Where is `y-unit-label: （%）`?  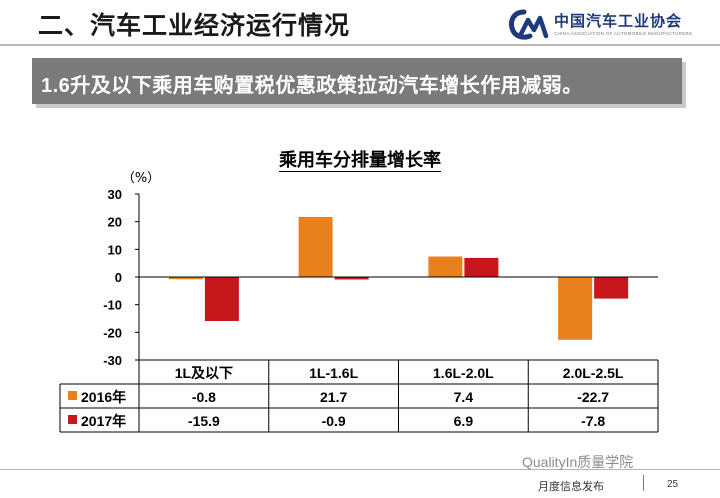 y-unit-label: （%） is located at coordinates (141, 178).